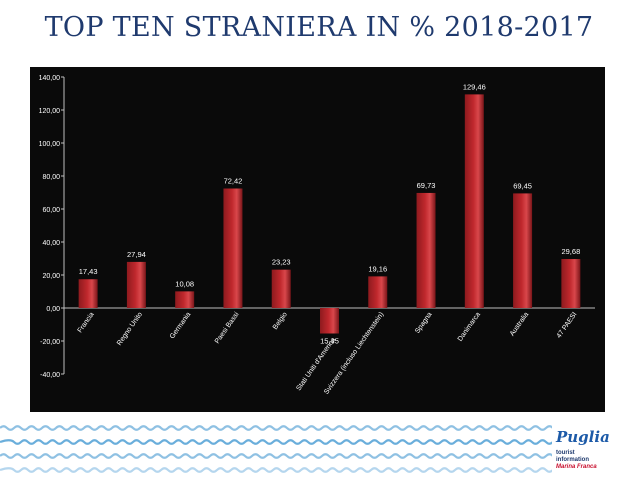 This screenshot has height=479, width=638. Describe the element at coordinates (377, 268) in the screenshot. I see `data-label: 19,16` at that location.